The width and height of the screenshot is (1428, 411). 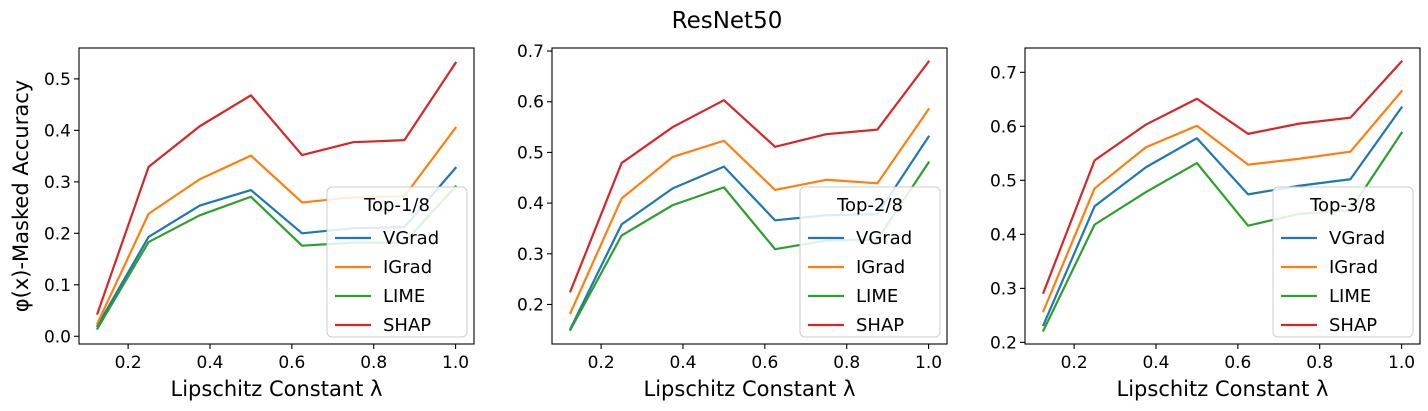 I want to click on figure-title: ResNet50, so click(x=727, y=21).